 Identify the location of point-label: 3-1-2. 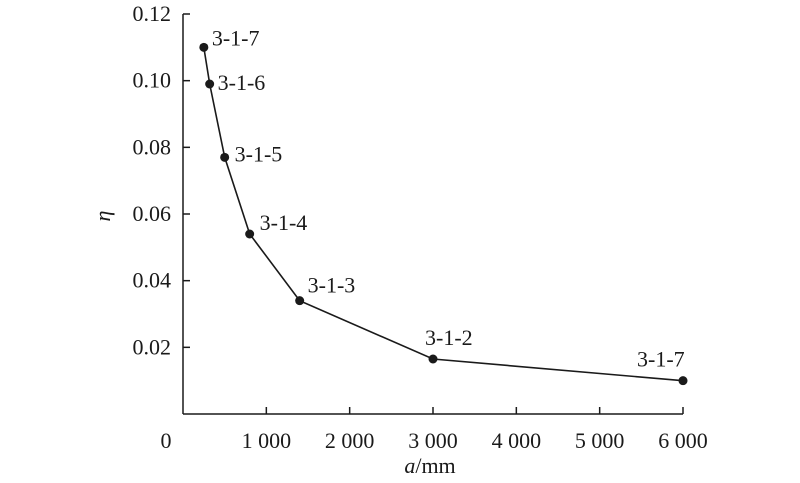
(449, 337).